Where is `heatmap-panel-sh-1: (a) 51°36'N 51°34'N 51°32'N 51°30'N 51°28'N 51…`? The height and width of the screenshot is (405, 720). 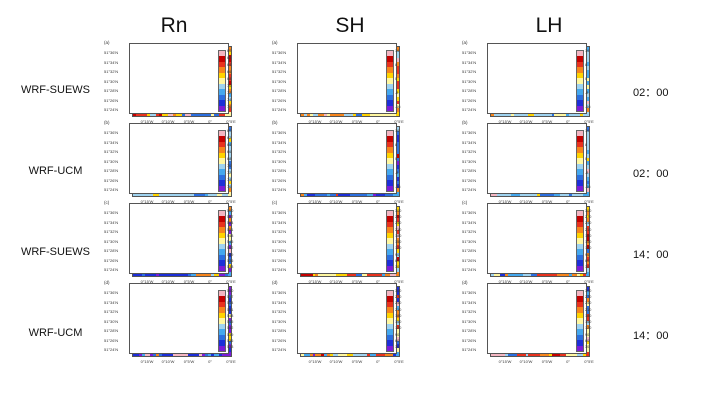
heatmap-panel-sh-1: (a) 51°36'N 51°34'N 51°32'N 51°30'N 51°28'N 51… is located at coordinates (379, 86).